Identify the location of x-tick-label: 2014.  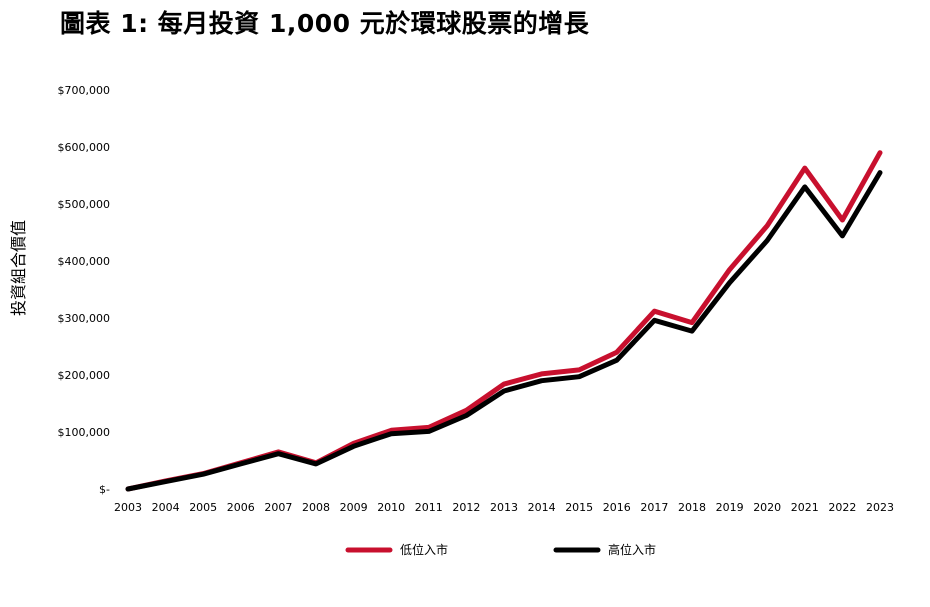
(542, 507).